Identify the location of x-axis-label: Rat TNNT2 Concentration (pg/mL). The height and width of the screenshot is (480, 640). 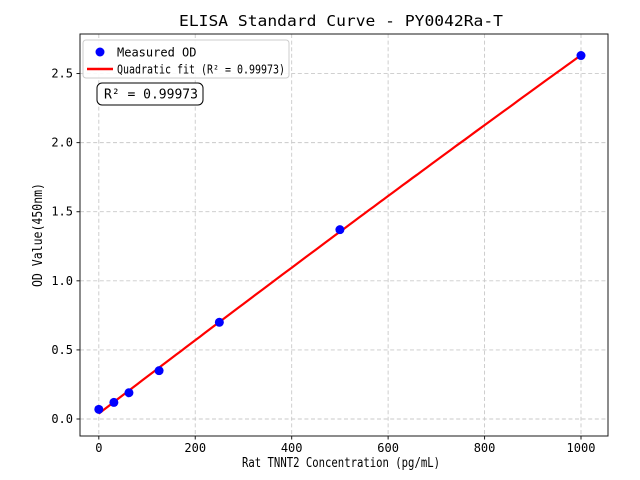
(341, 463).